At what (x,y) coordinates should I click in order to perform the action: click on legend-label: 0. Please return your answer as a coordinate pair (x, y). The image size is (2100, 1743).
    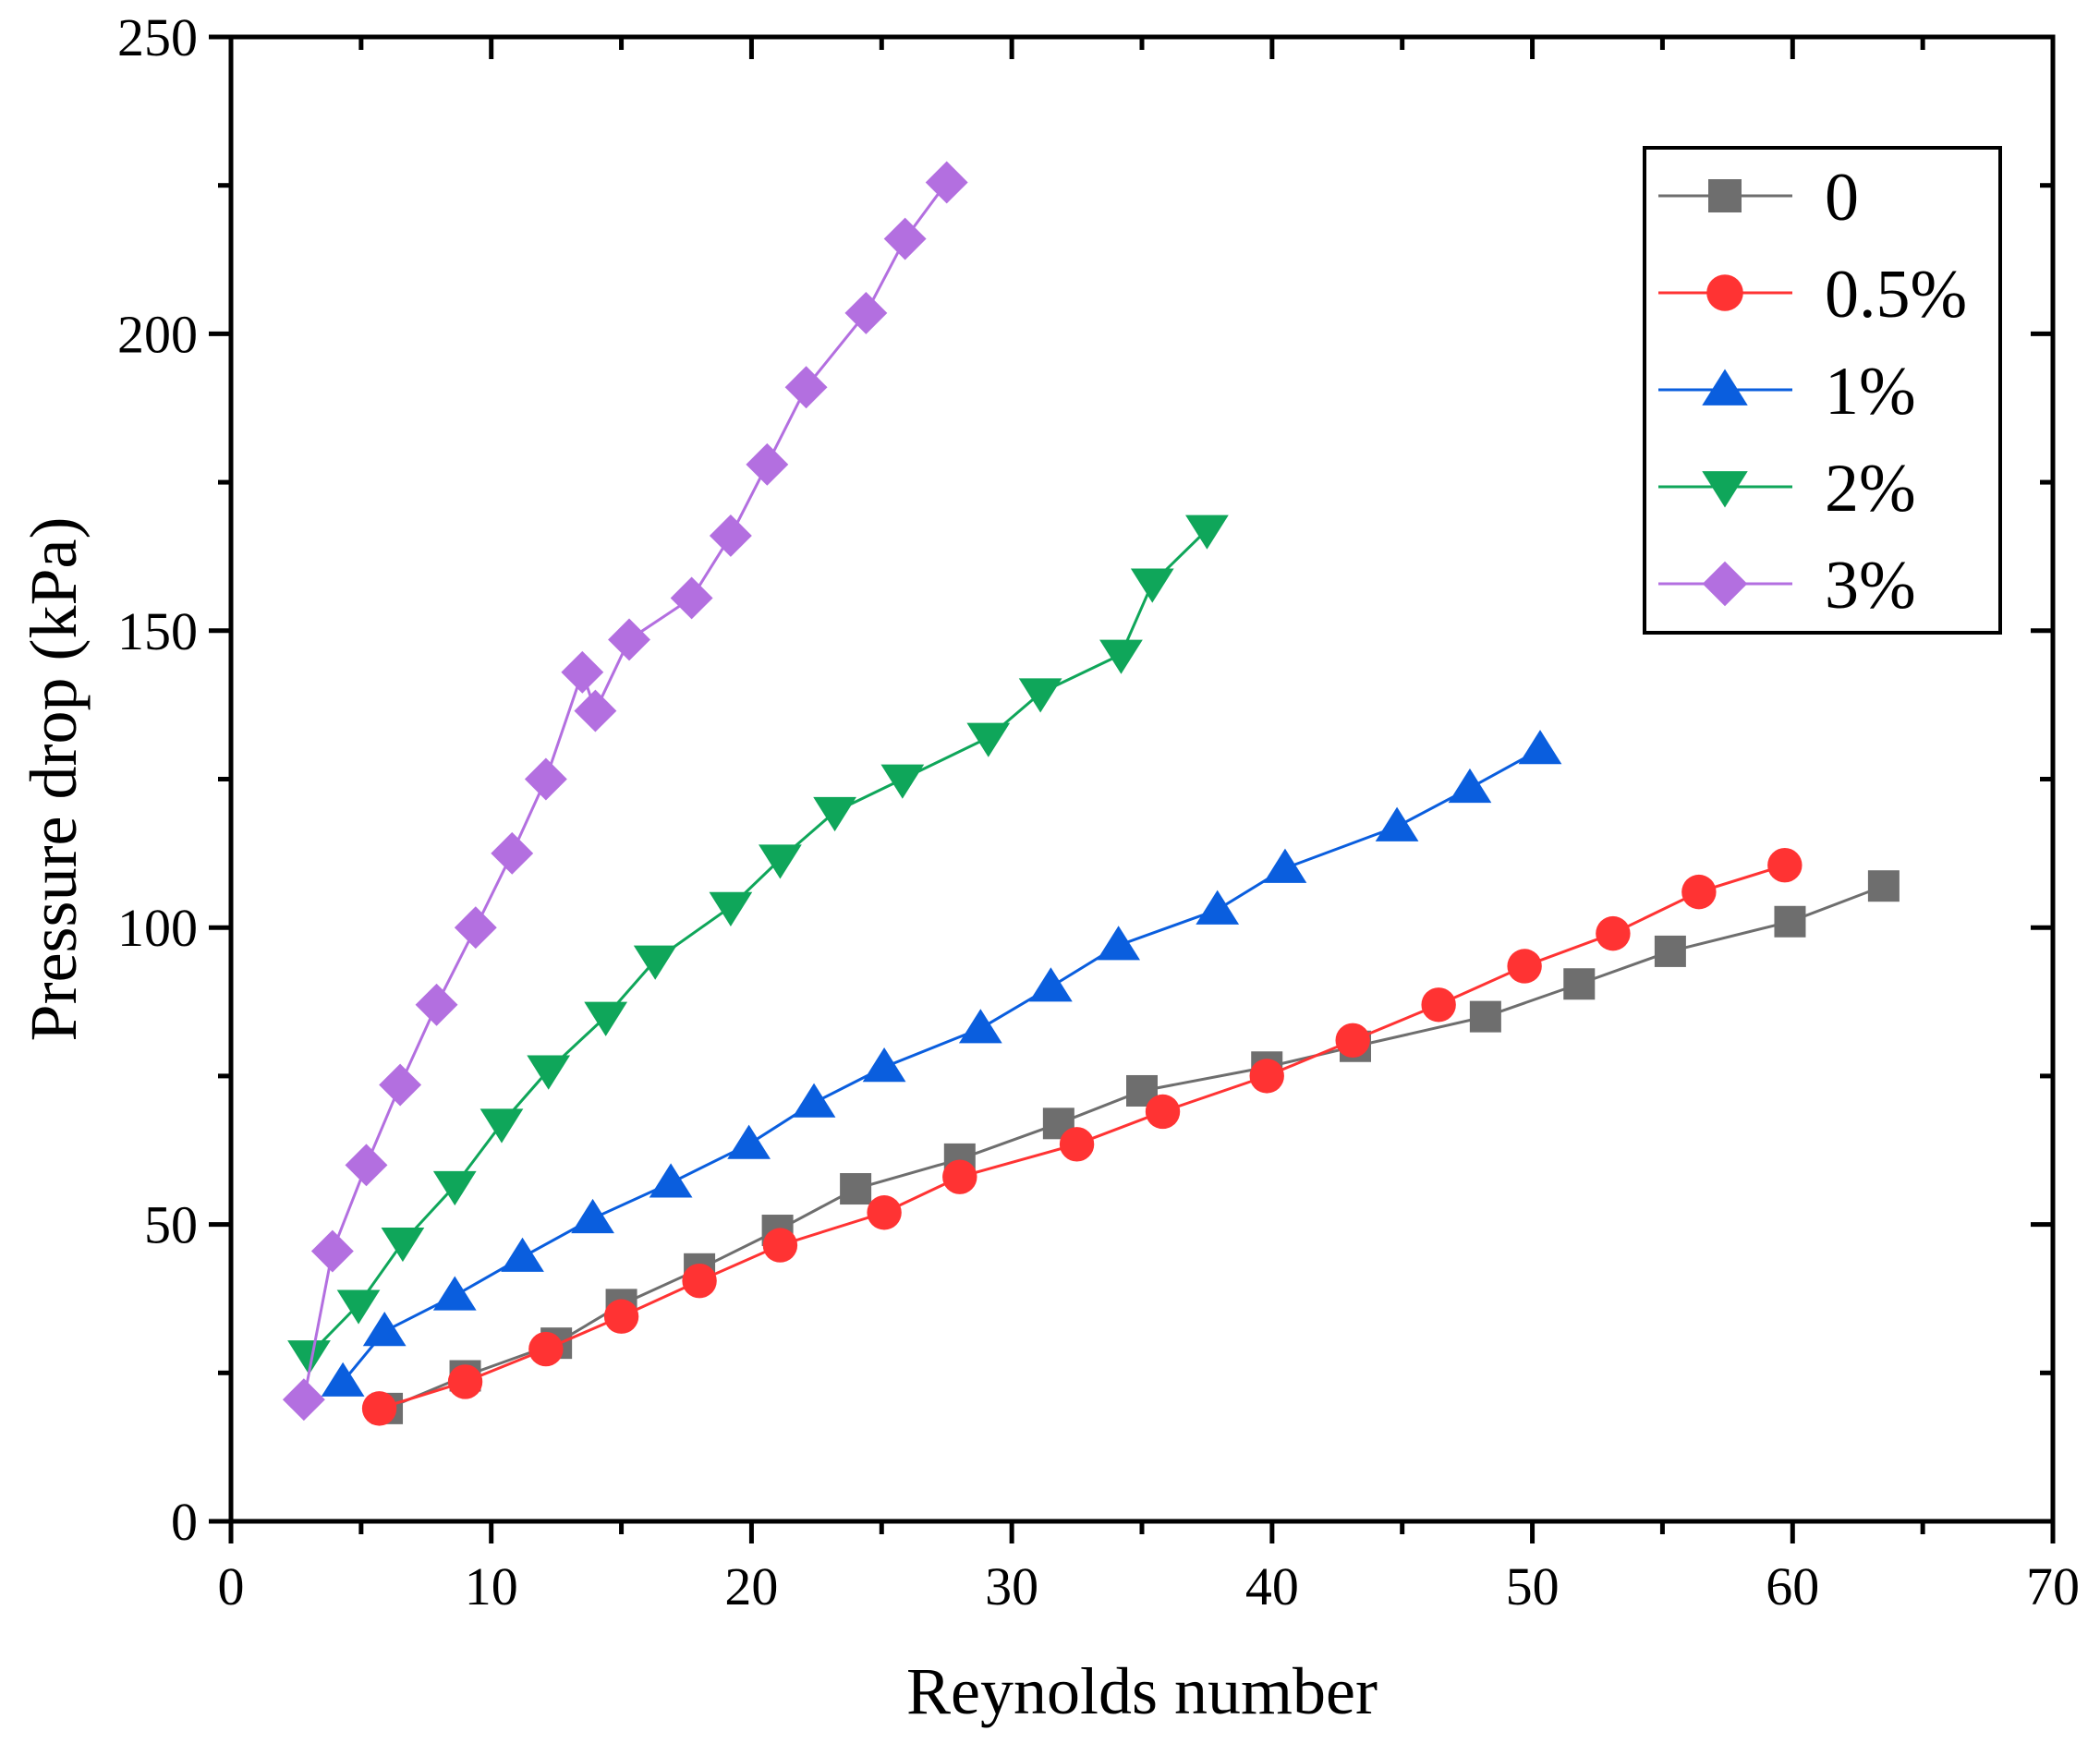
    Looking at the image, I should click on (1842, 198).